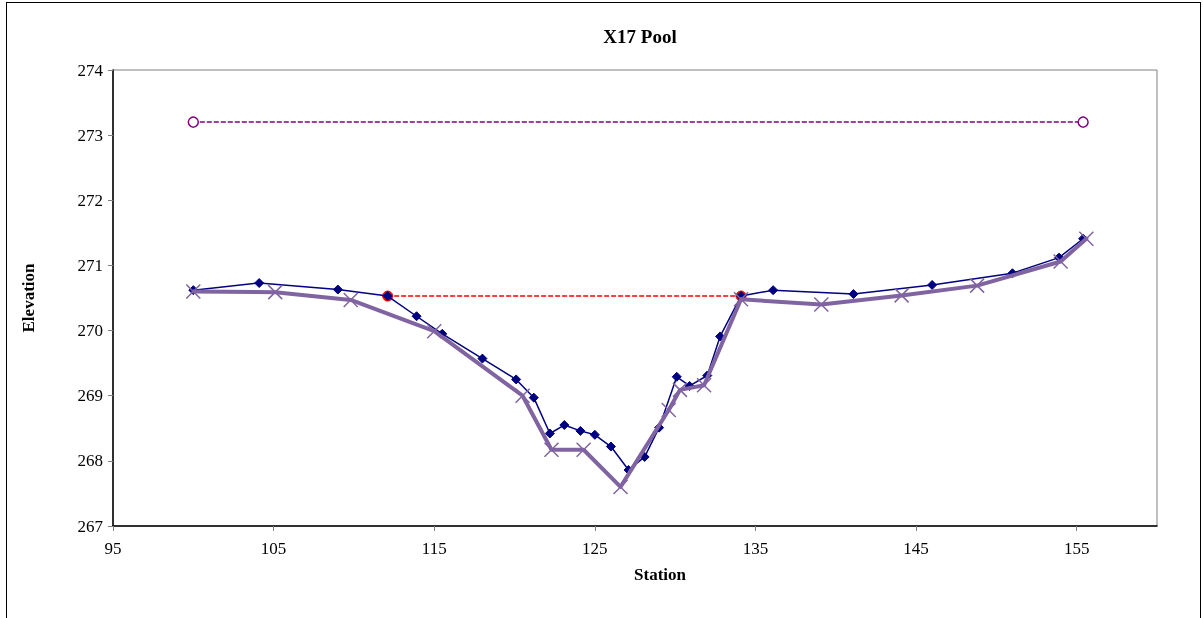 The image size is (1203, 618). I want to click on y-tick-label: 273, so click(90, 135).